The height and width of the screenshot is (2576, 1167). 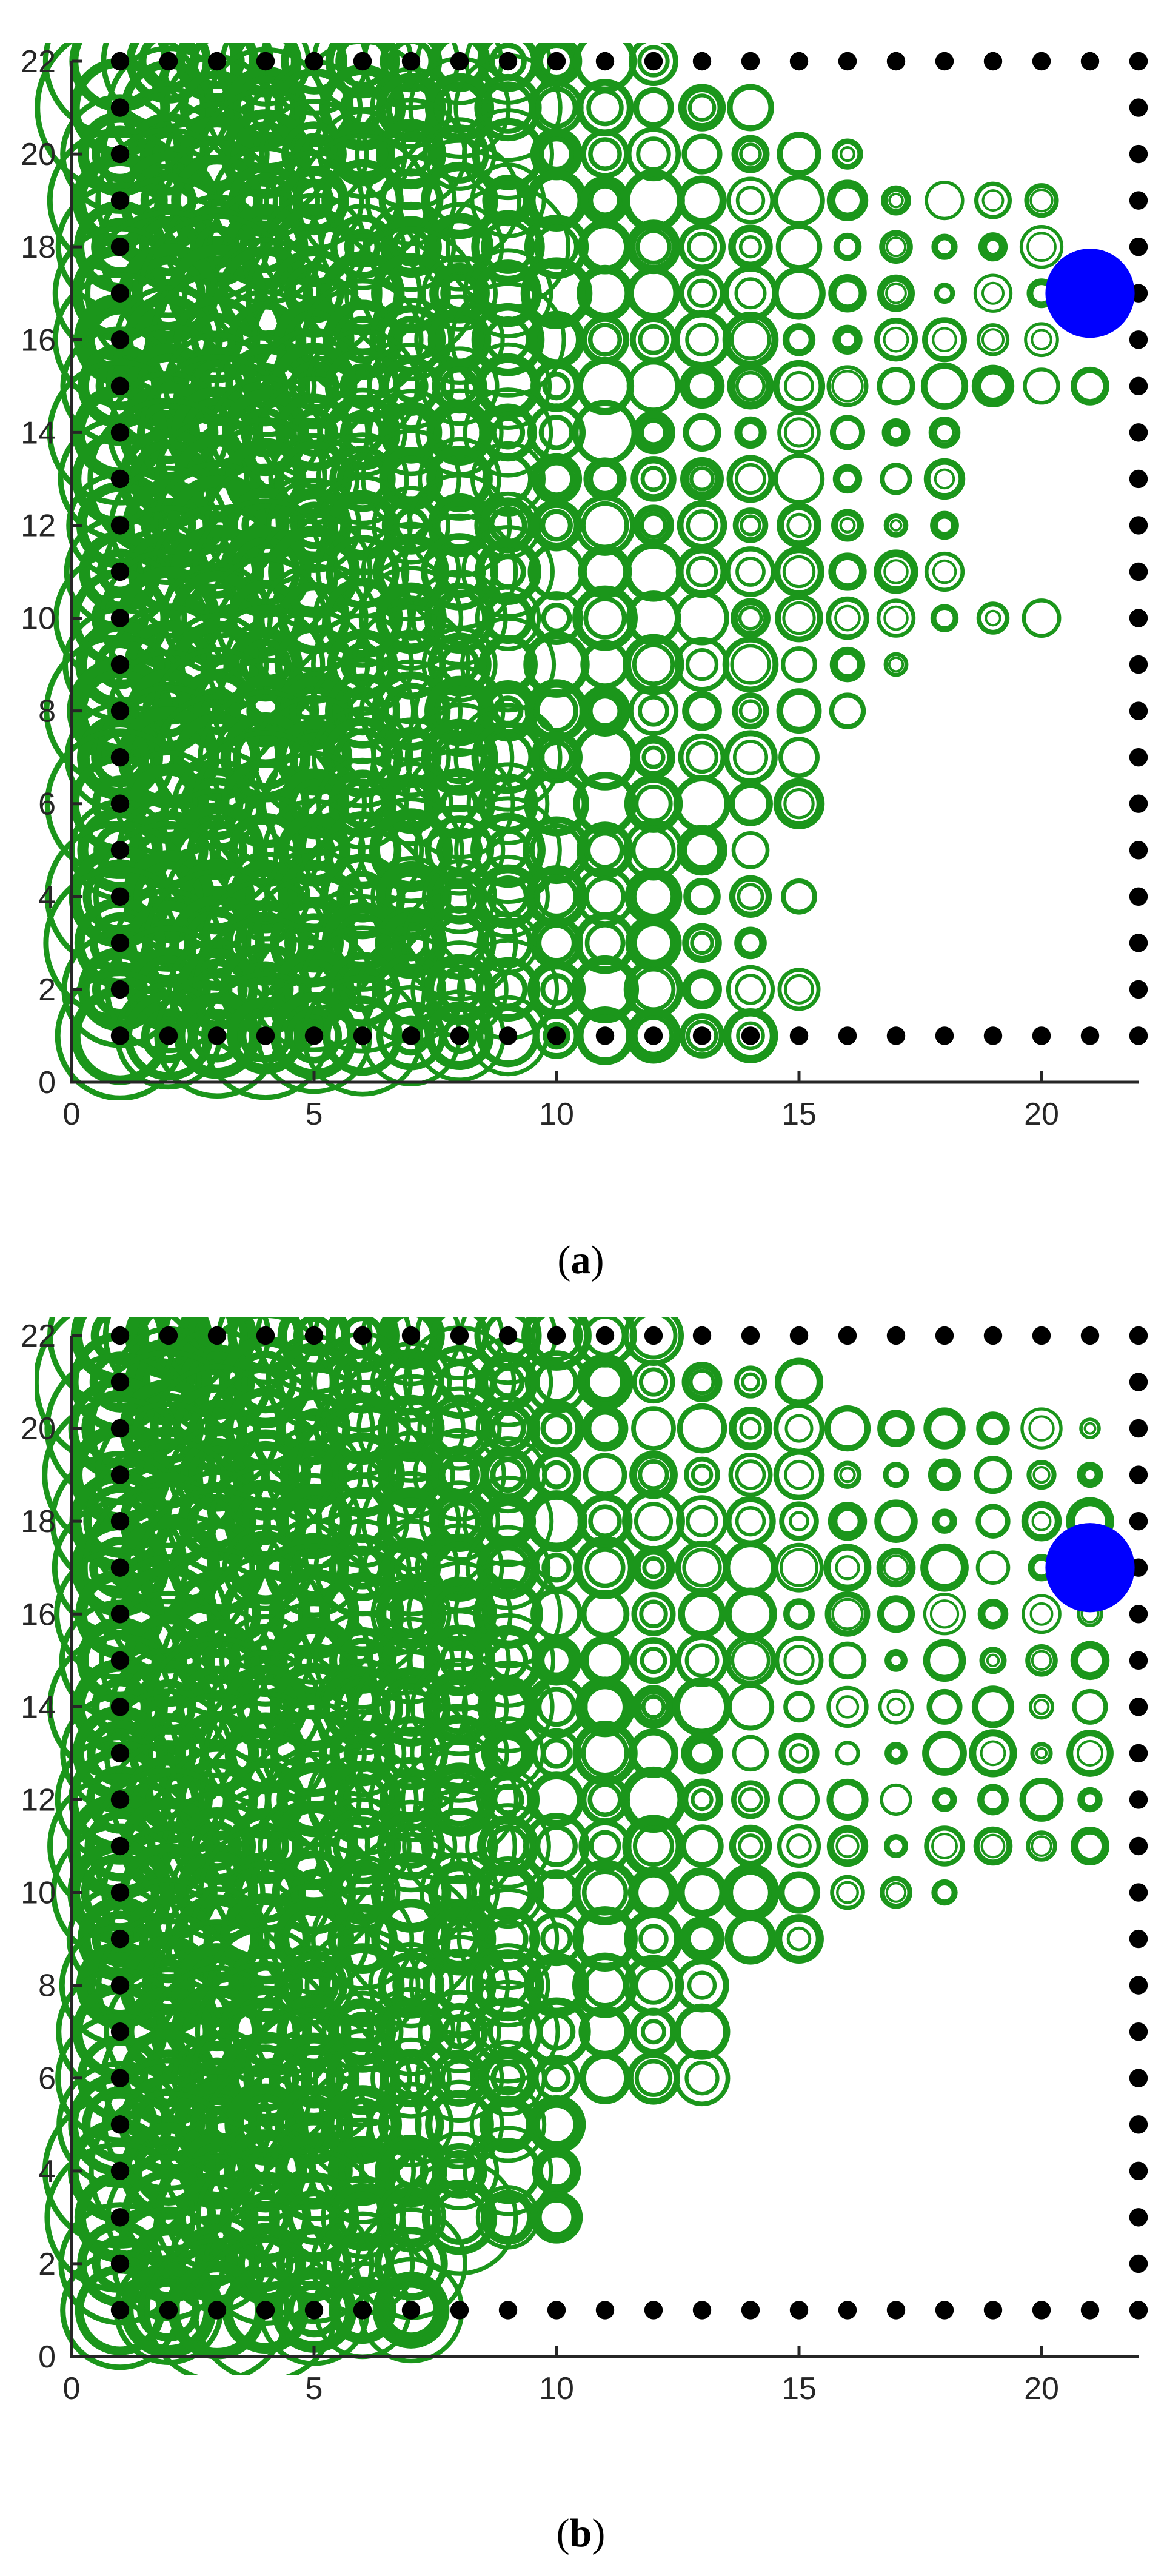 I want to click on x-tick-label: 0, so click(x=72, y=1114).